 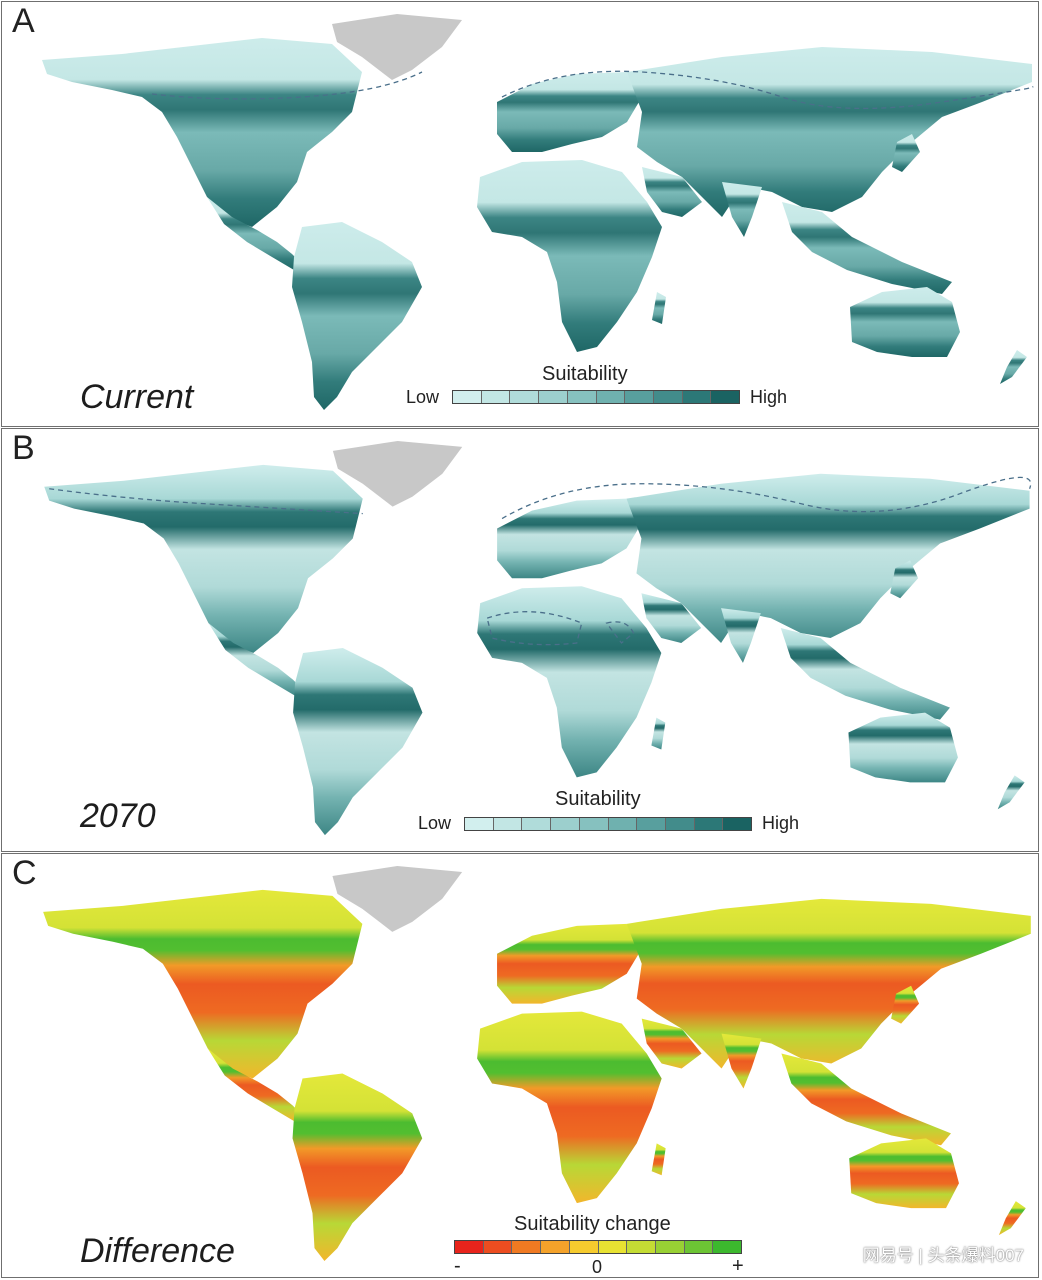 What do you see at coordinates (560, 628) in the screenshot?
I see `sahara-boundary-dashed` at bounding box center [560, 628].